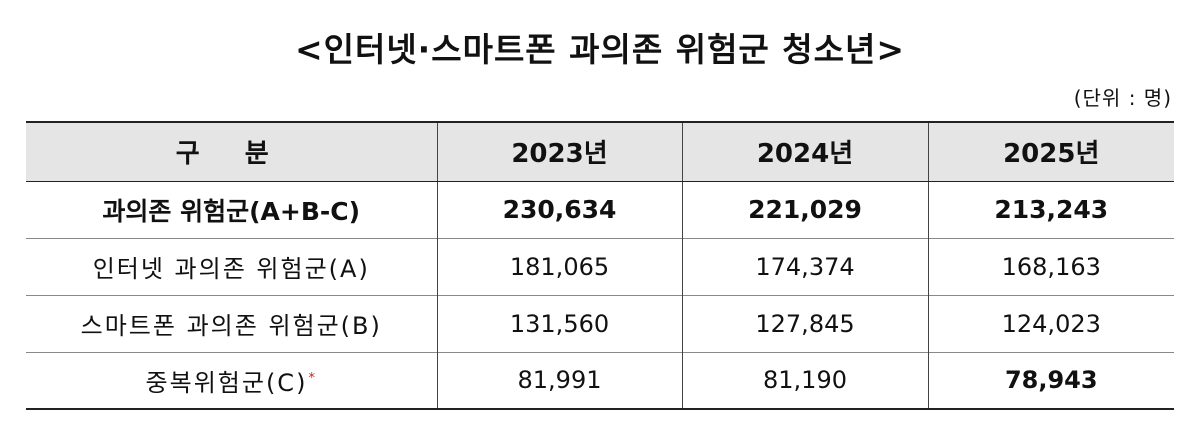 Image resolution: width=1200 pixels, height=447 pixels. I want to click on unit-note: (단위 : 명), so click(1122, 98).